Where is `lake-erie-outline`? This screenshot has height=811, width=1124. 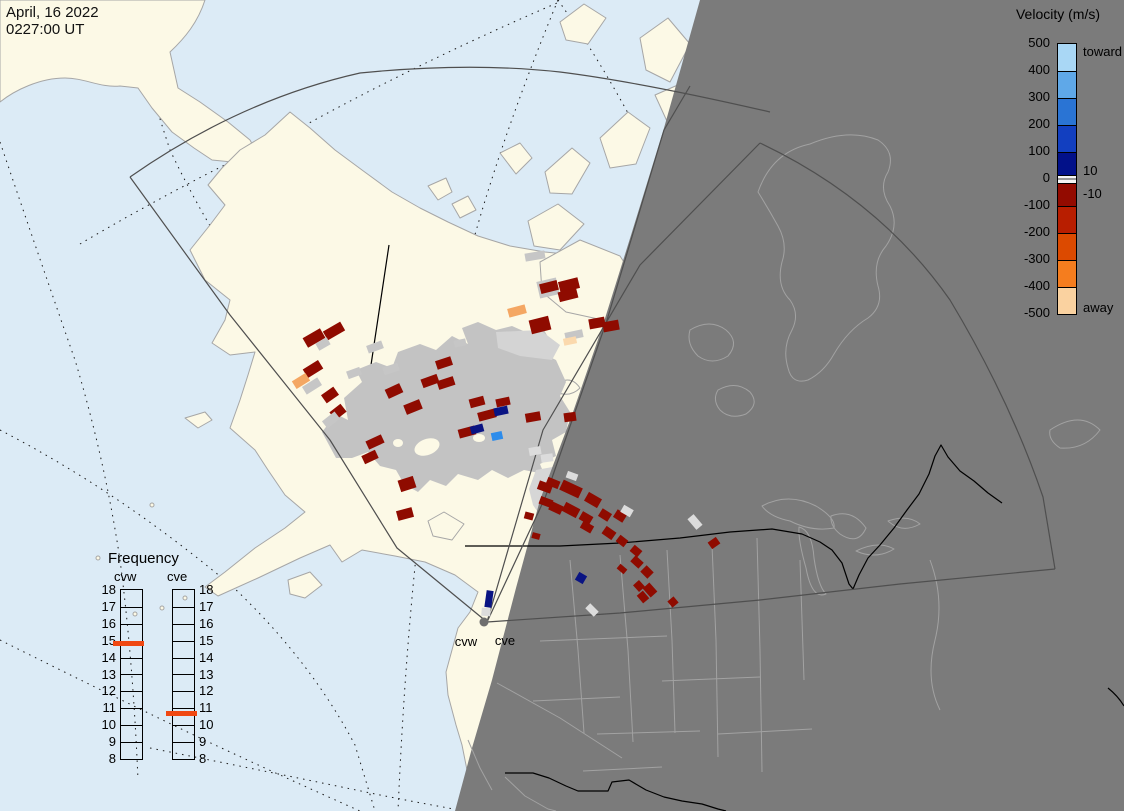
lake-erie-outline is located at coordinates (875, 550).